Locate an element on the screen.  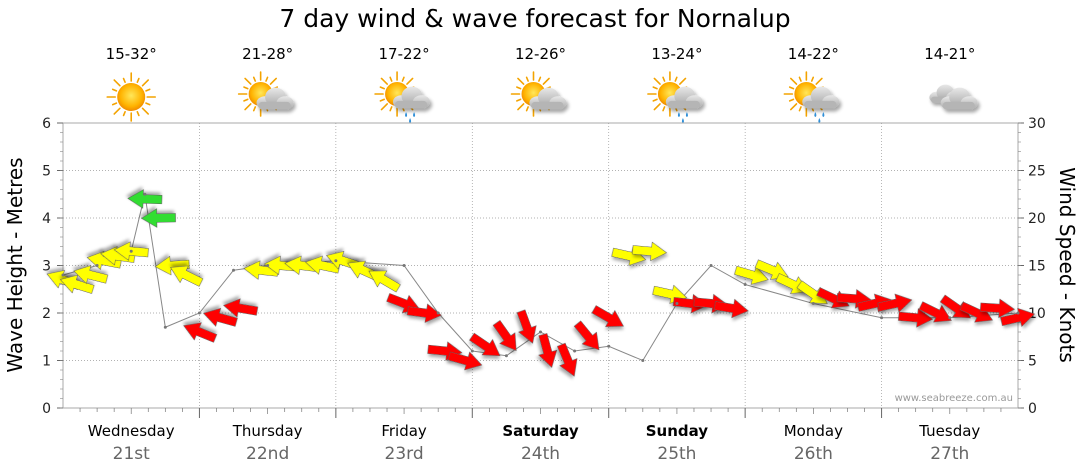
right-tick-label: 15 is located at coordinates (1037, 267).